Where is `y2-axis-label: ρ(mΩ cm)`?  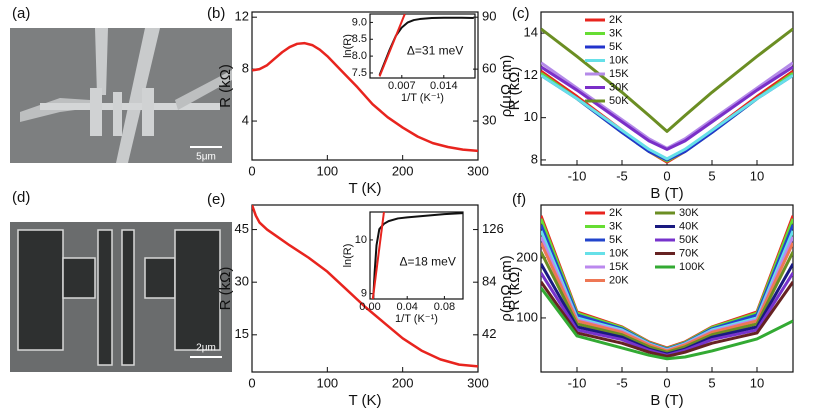 y2-axis-label: ρ(mΩ cm) is located at coordinates (506, 288).